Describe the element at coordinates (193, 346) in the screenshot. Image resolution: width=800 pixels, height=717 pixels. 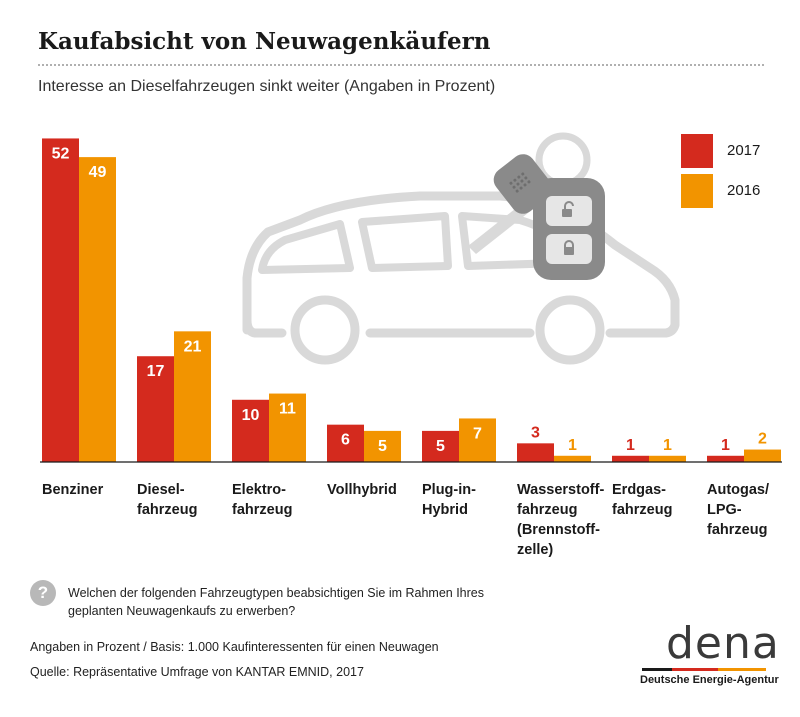
I see `data-label-2016-1: 21` at that location.